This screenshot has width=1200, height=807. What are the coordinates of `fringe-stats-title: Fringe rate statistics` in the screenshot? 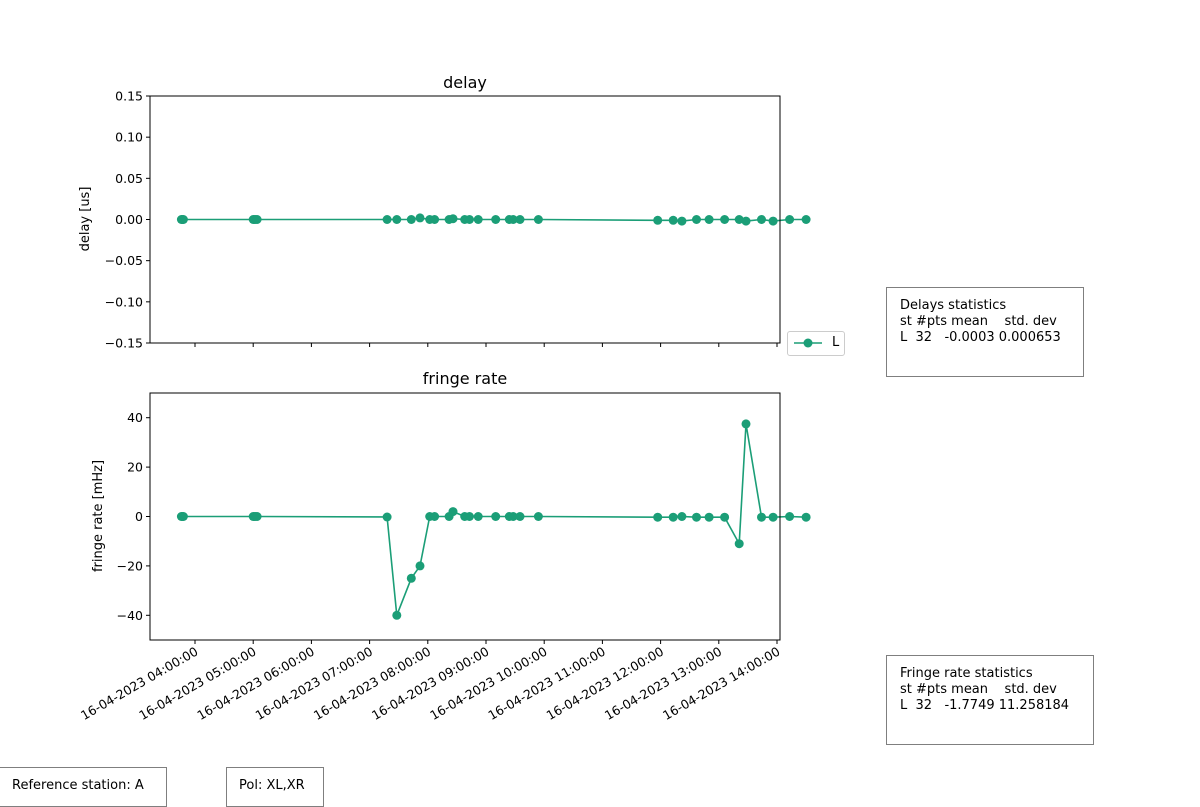 It's located at (966, 673).